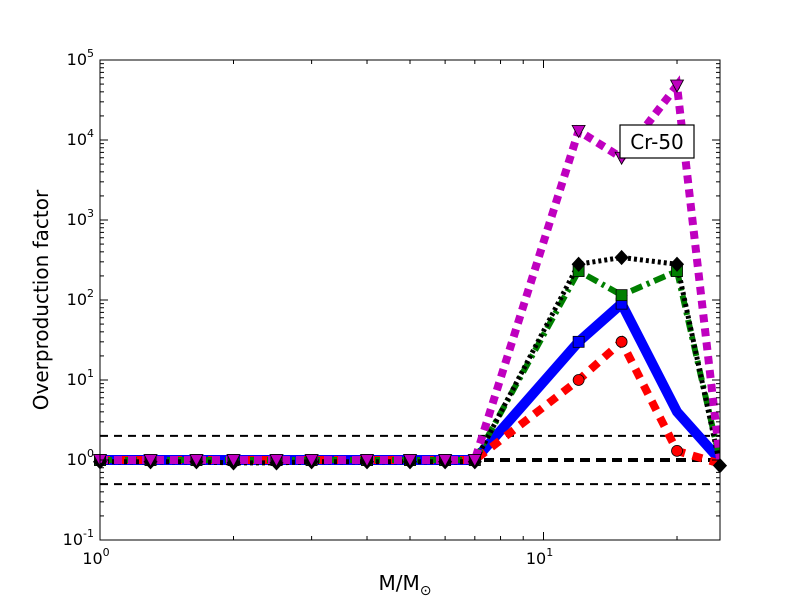 The image size is (800, 600). I want to click on annotation-label: Cr-50, so click(657, 142).